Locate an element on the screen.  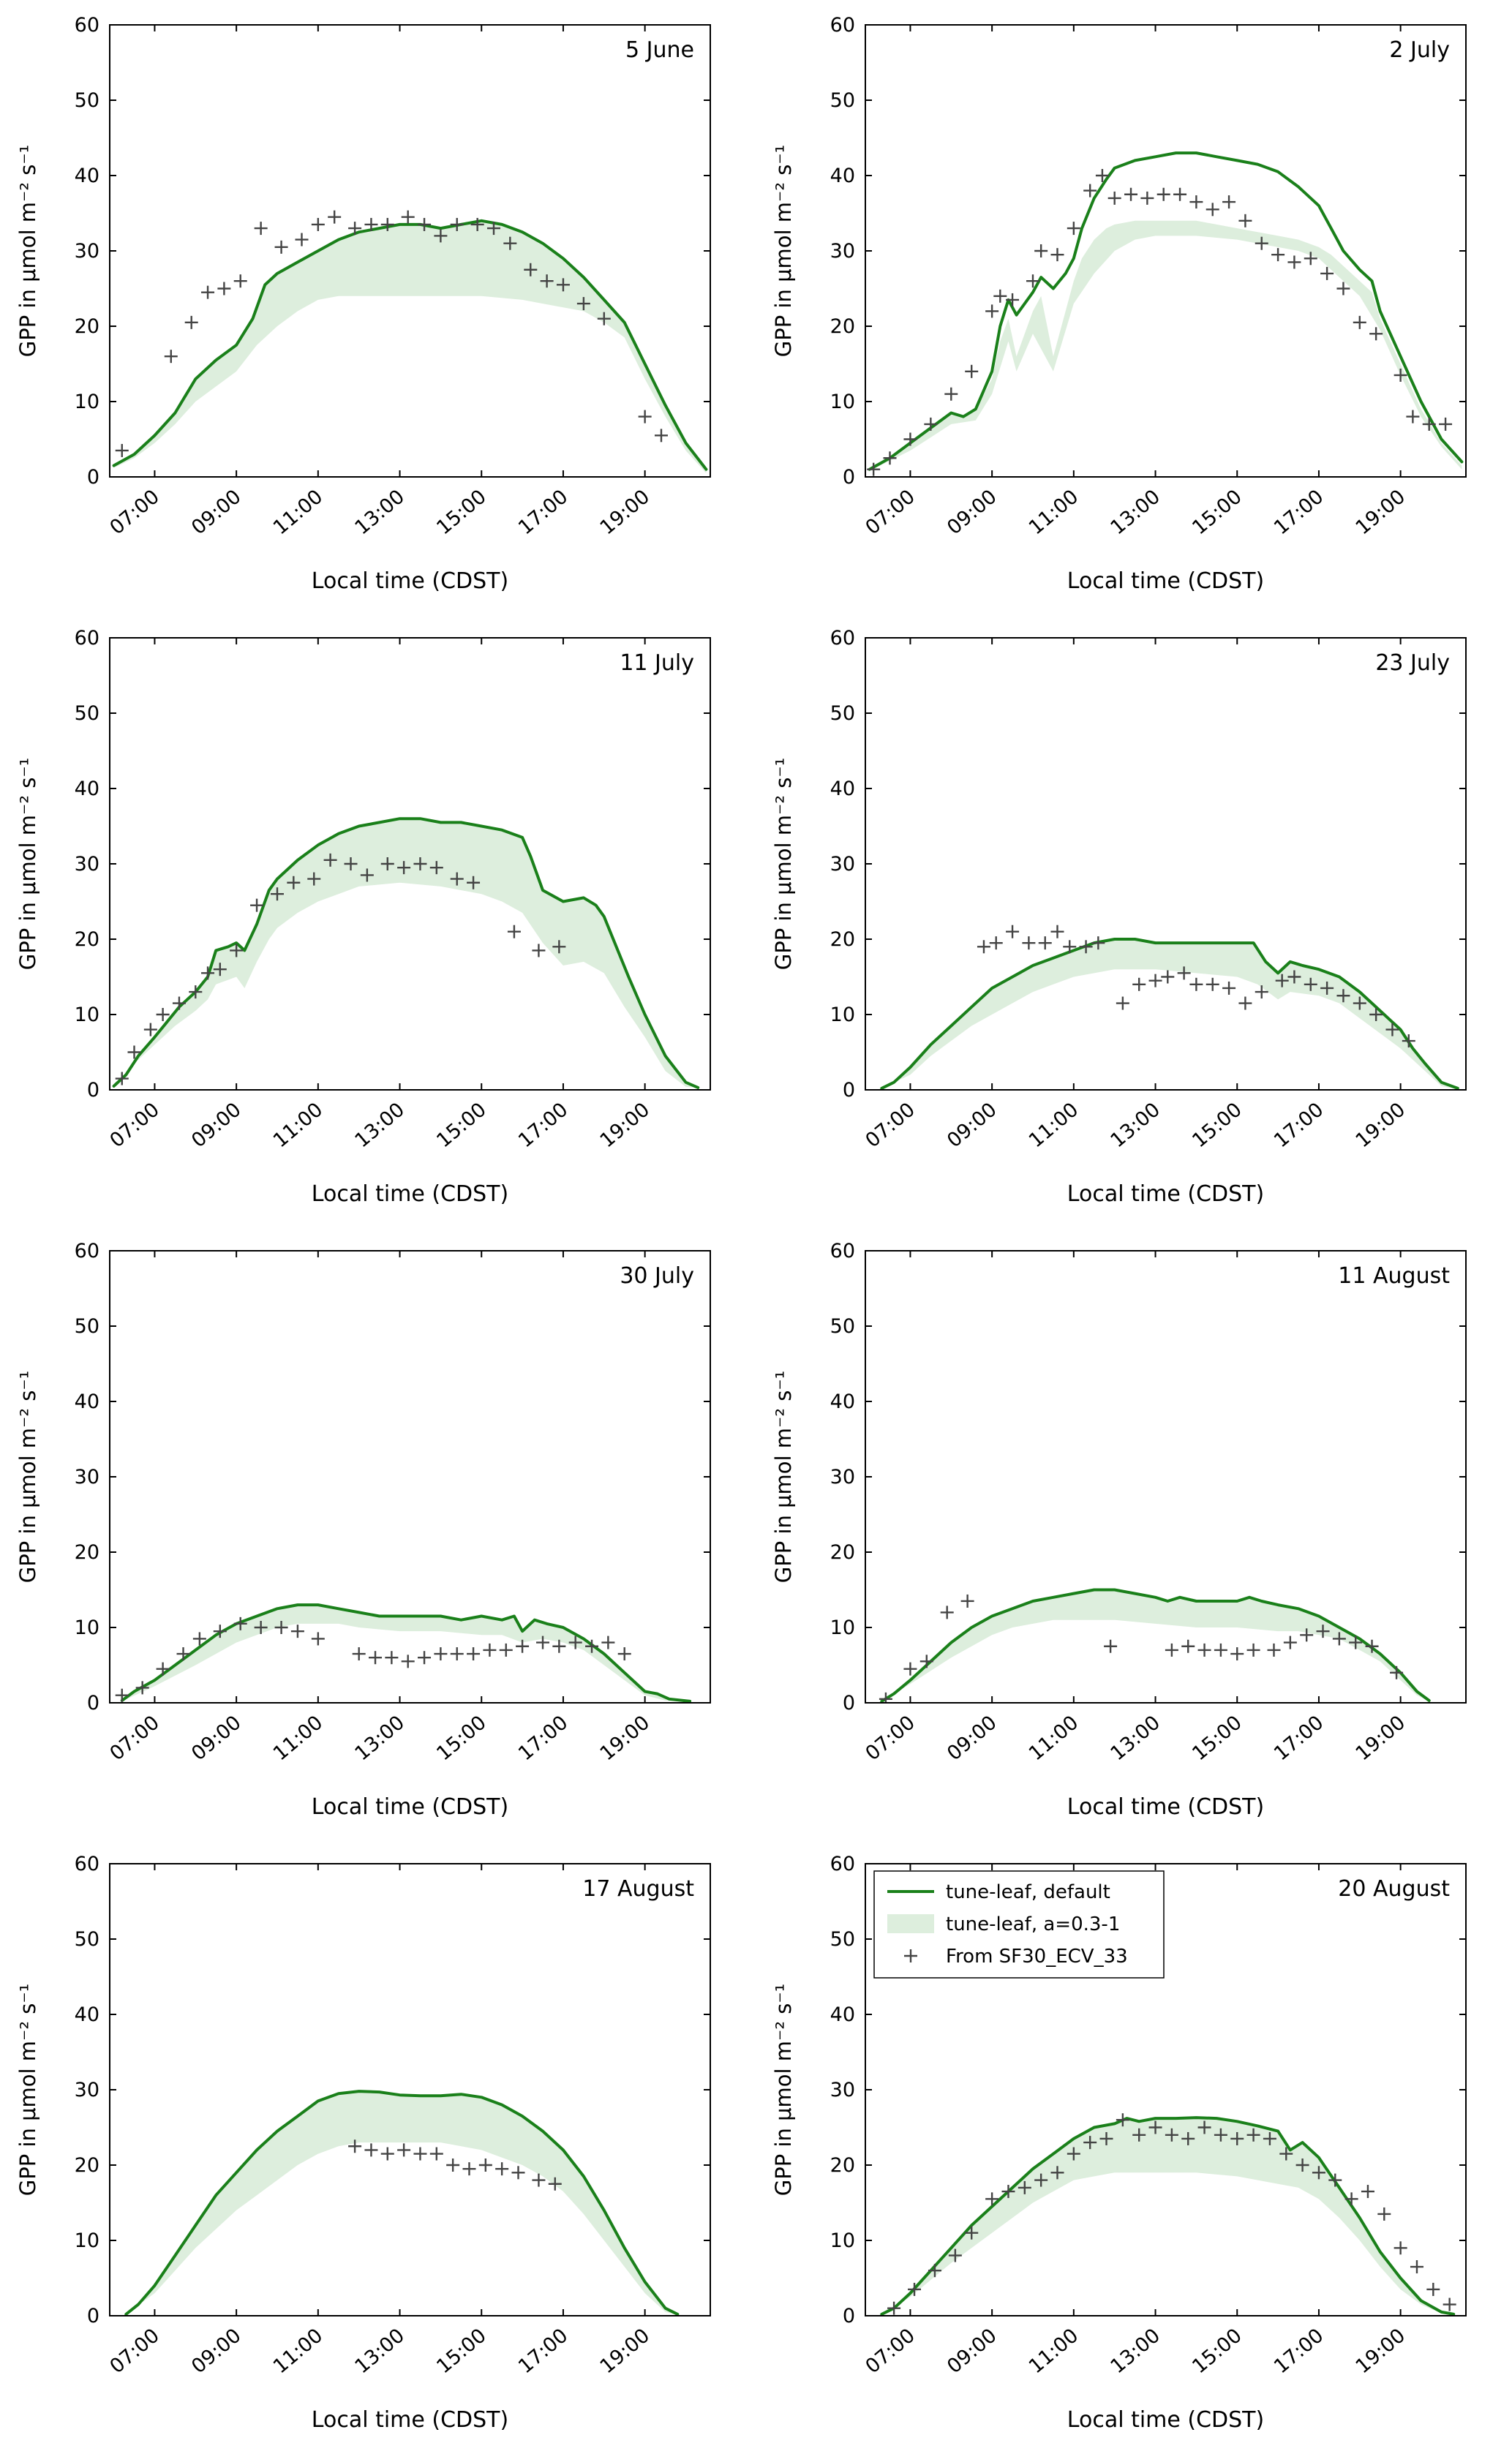
panel-title: 17 August is located at coordinates (638, 1889).